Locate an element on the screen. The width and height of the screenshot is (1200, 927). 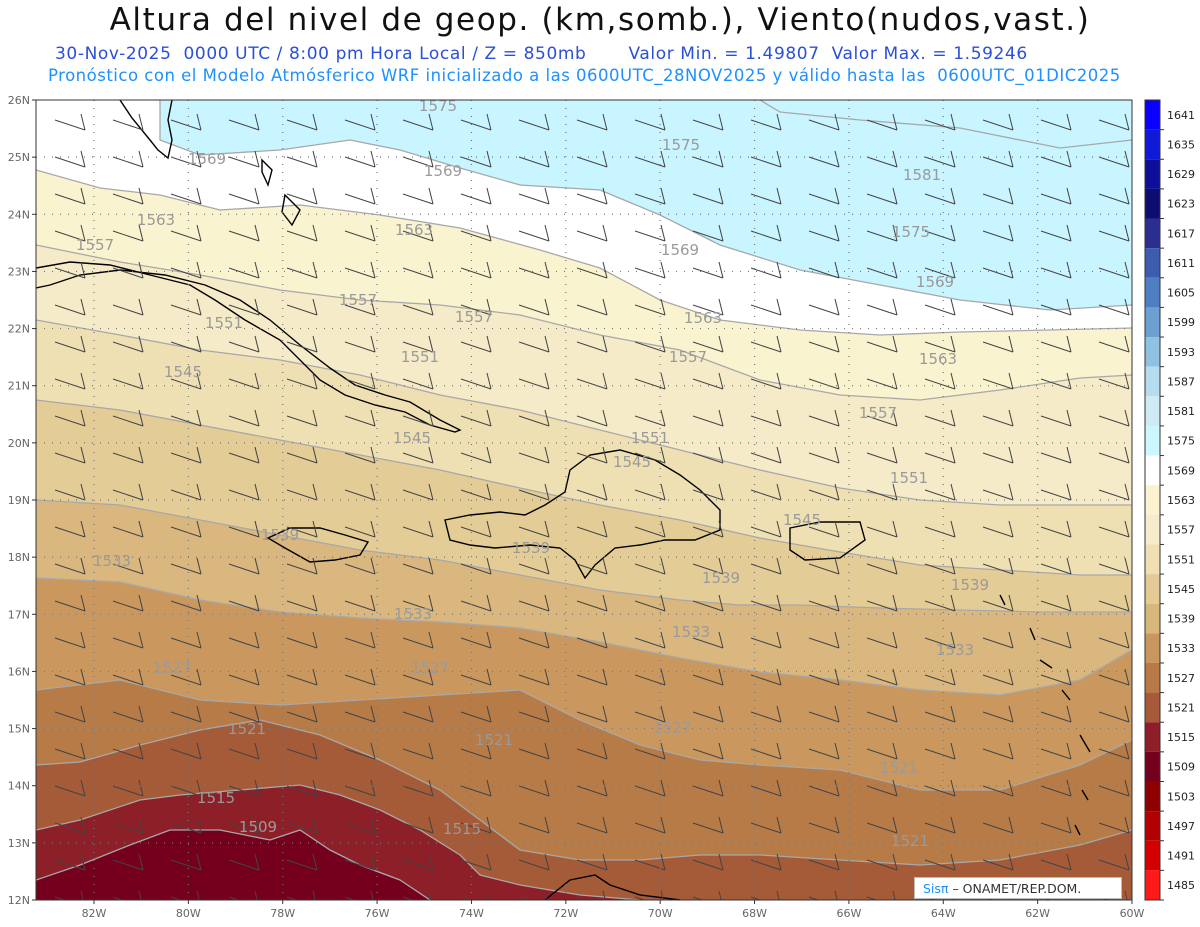
lat-label: 21N is located at coordinates (19, 386).